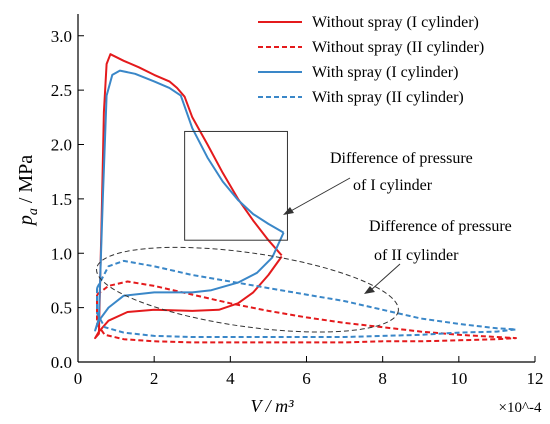 The height and width of the screenshot is (424, 550). Describe the element at coordinates (61, 36) in the screenshot. I see `y-tick-label: 3.0` at that location.